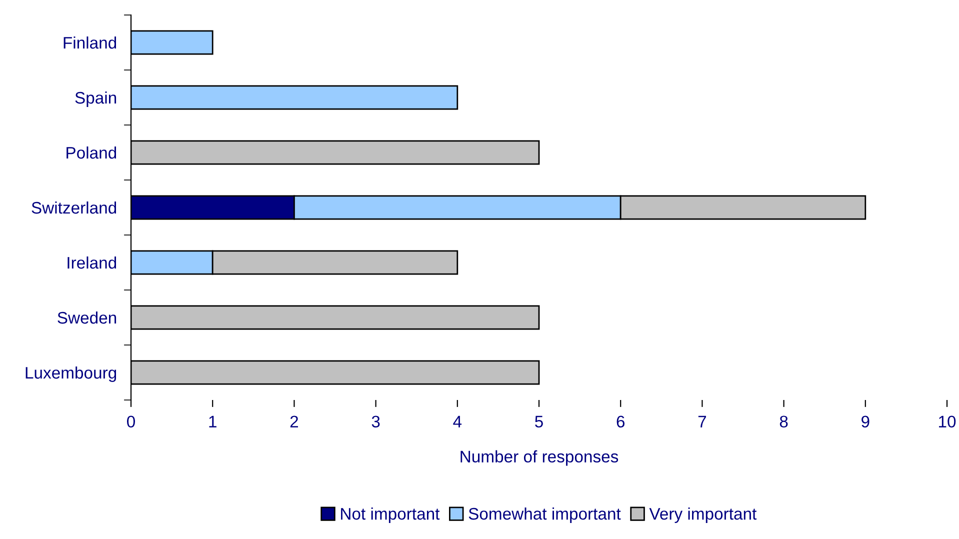 This screenshot has width=959, height=539. What do you see at coordinates (620, 422) in the screenshot?
I see `x-tick-label: 6` at bounding box center [620, 422].